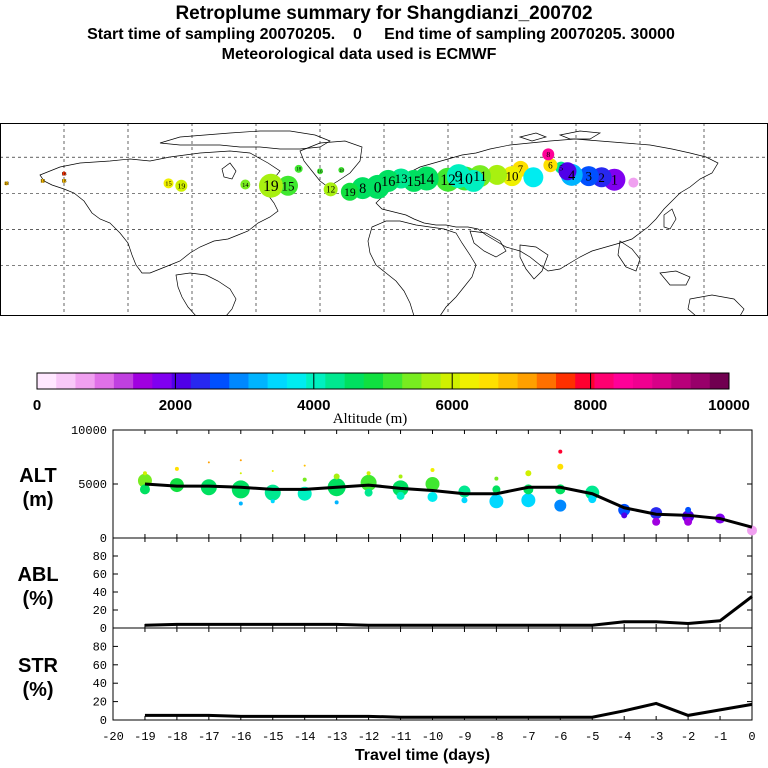  What do you see at coordinates (337, 737) in the screenshot?
I see `x-tick-label: -13` at bounding box center [337, 737].